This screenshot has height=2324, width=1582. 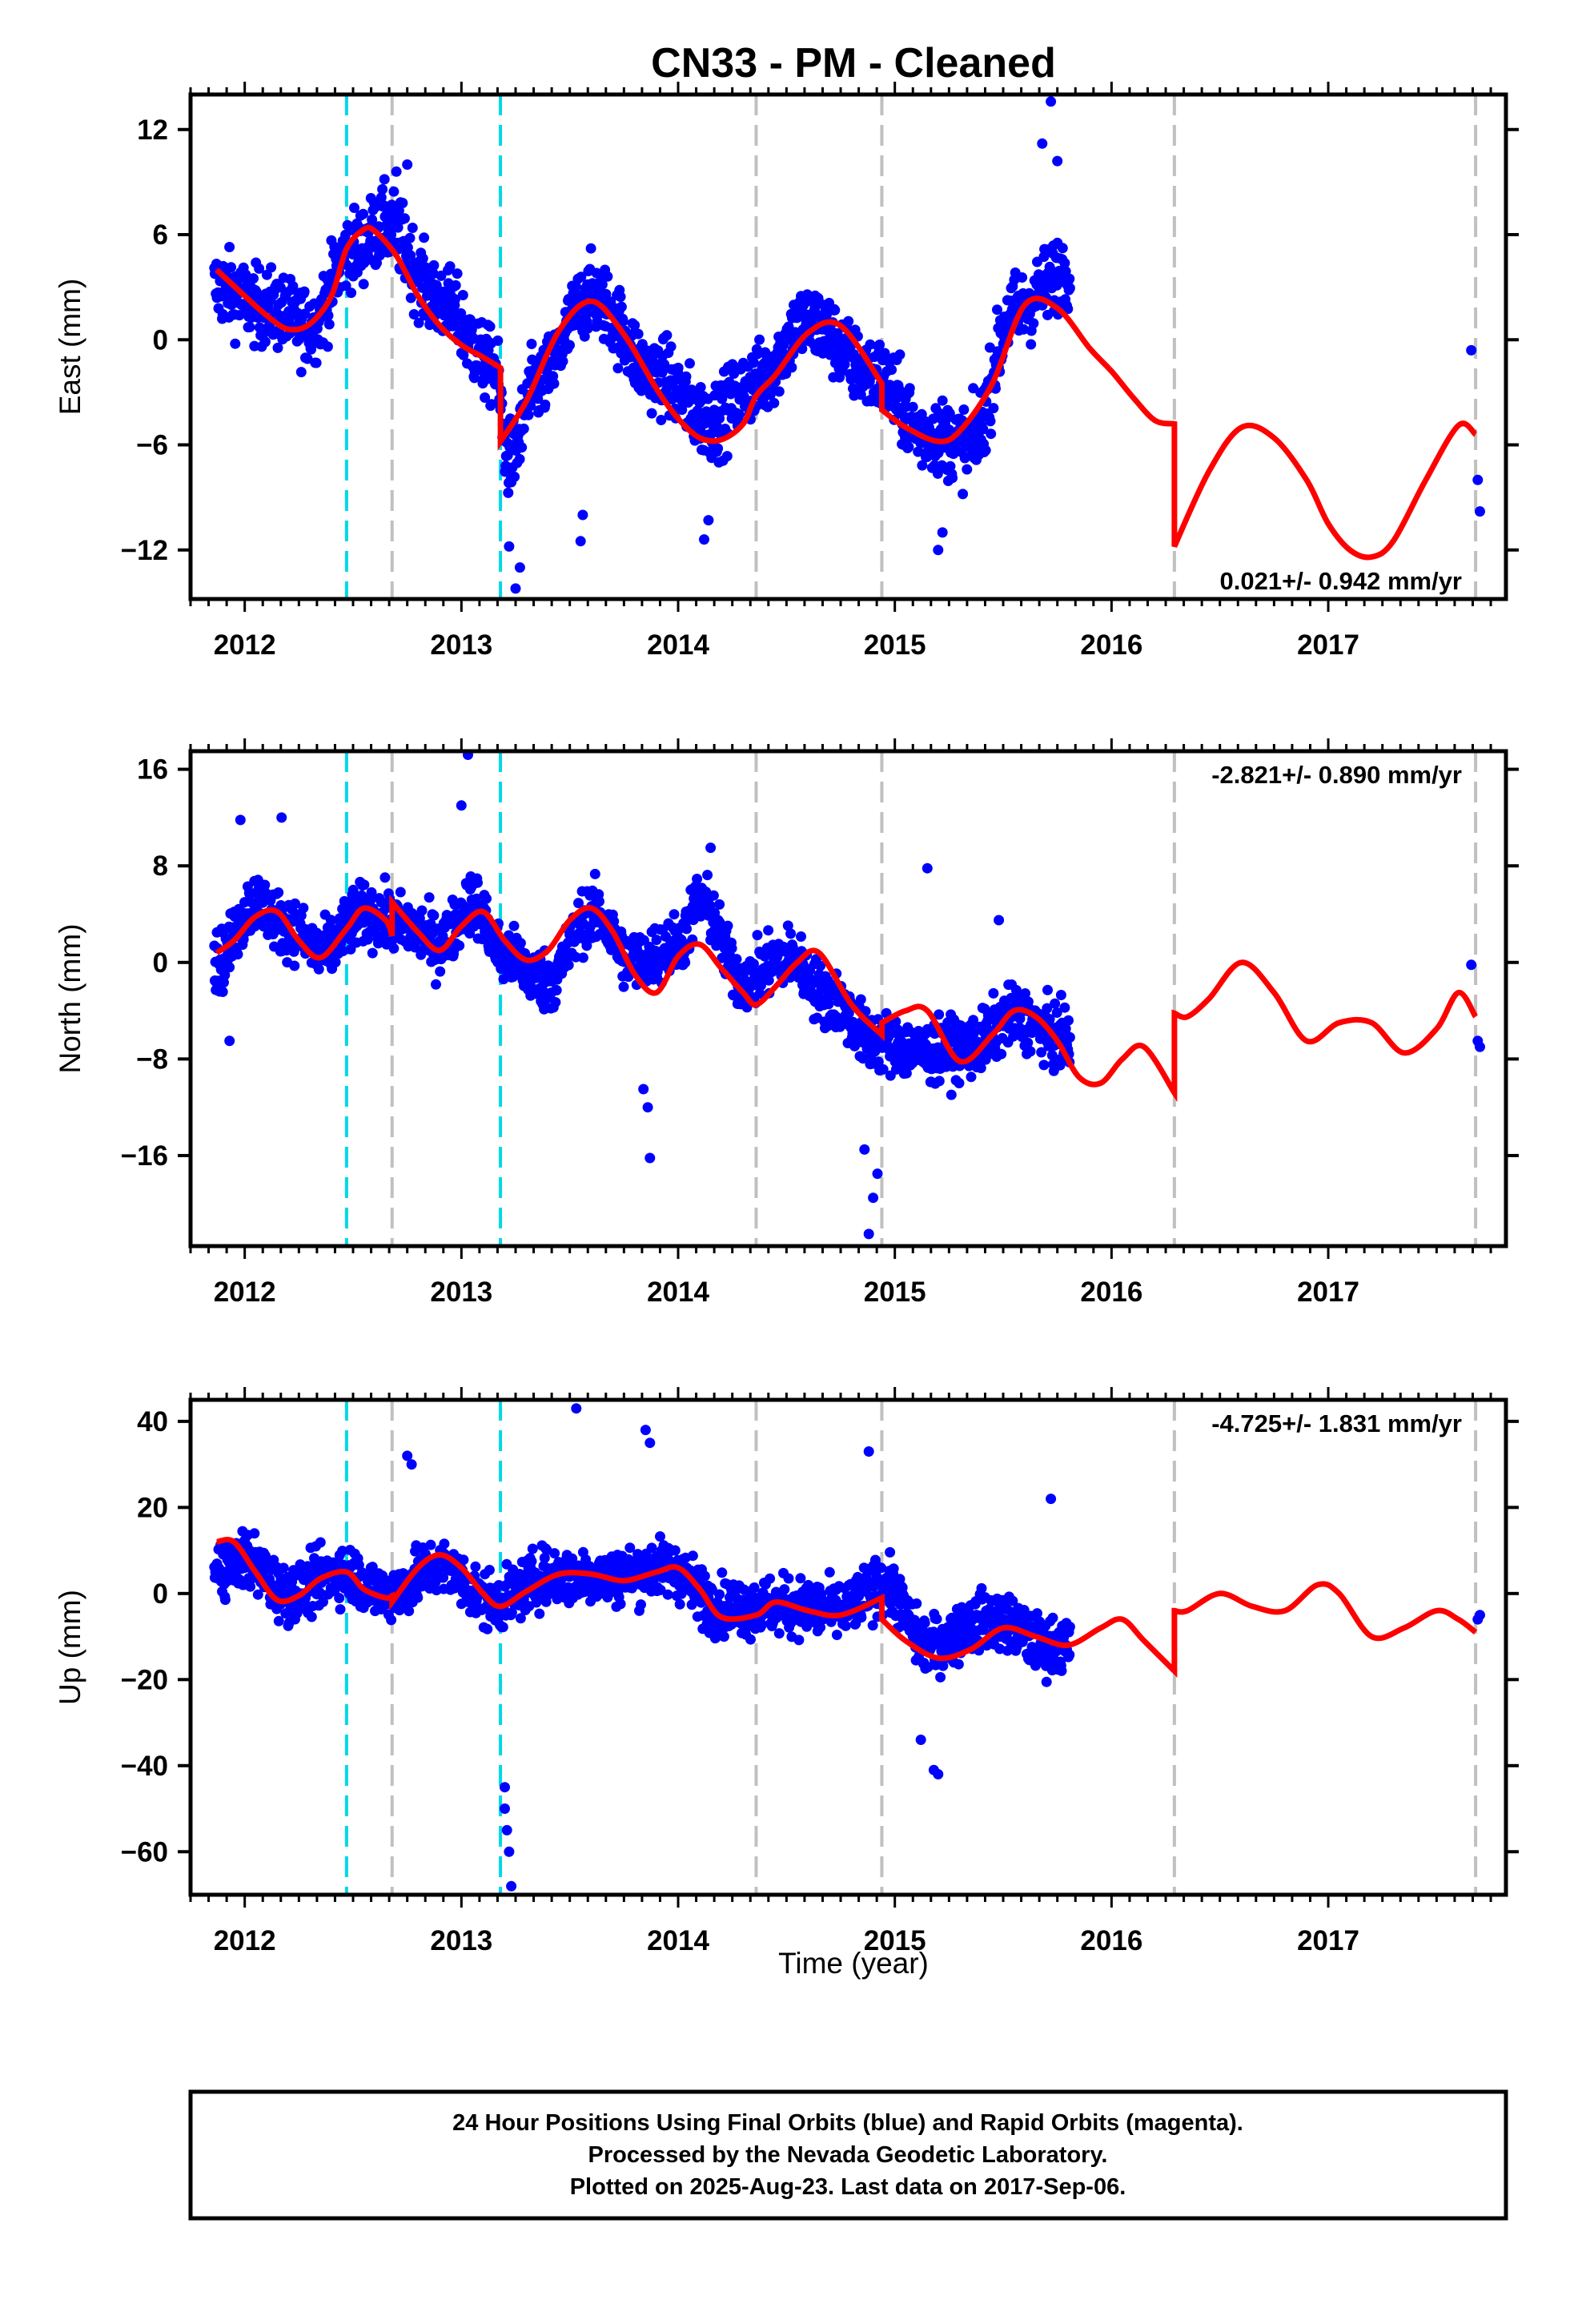 I want to click on y-tick-label: 8, so click(x=161, y=866).